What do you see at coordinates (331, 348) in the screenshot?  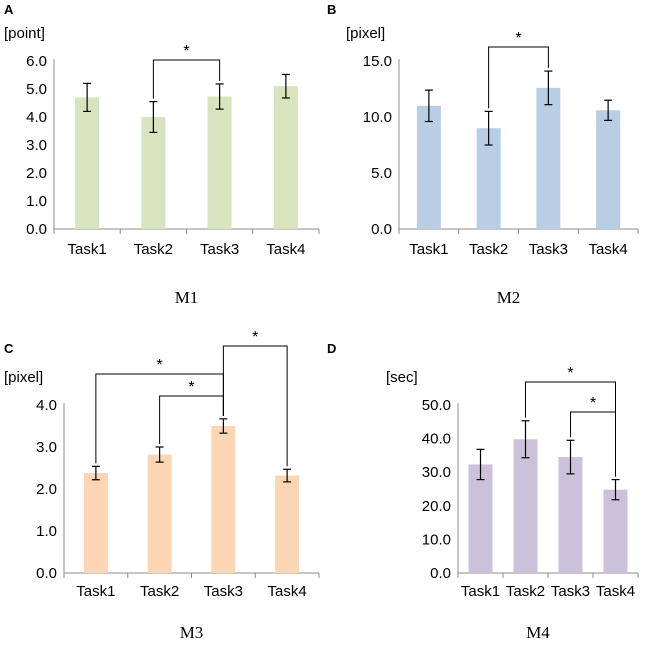 I see `panel-letter: D` at bounding box center [331, 348].